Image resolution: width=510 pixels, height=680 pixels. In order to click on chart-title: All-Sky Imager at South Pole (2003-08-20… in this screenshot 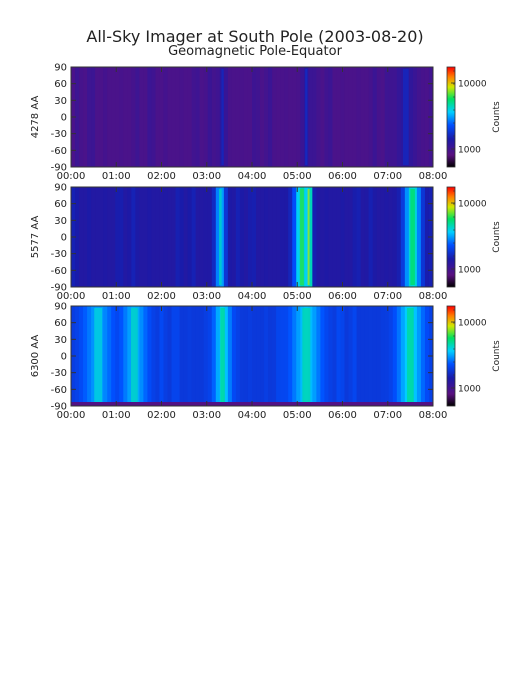, I will do `click(254, 36)`.